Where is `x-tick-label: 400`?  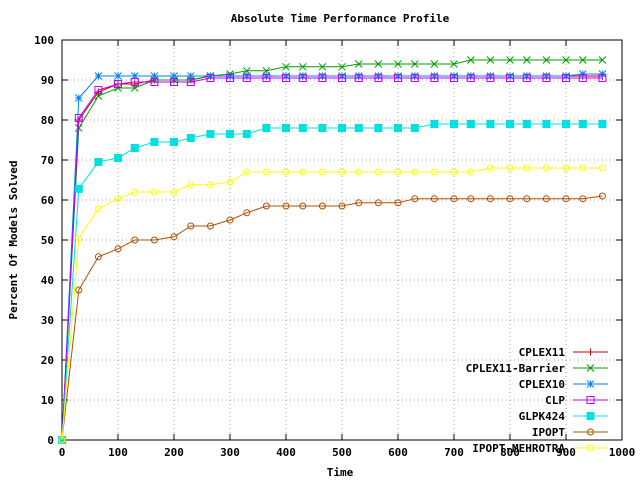
x-tick-label: 400 is located at coordinates (286, 452).